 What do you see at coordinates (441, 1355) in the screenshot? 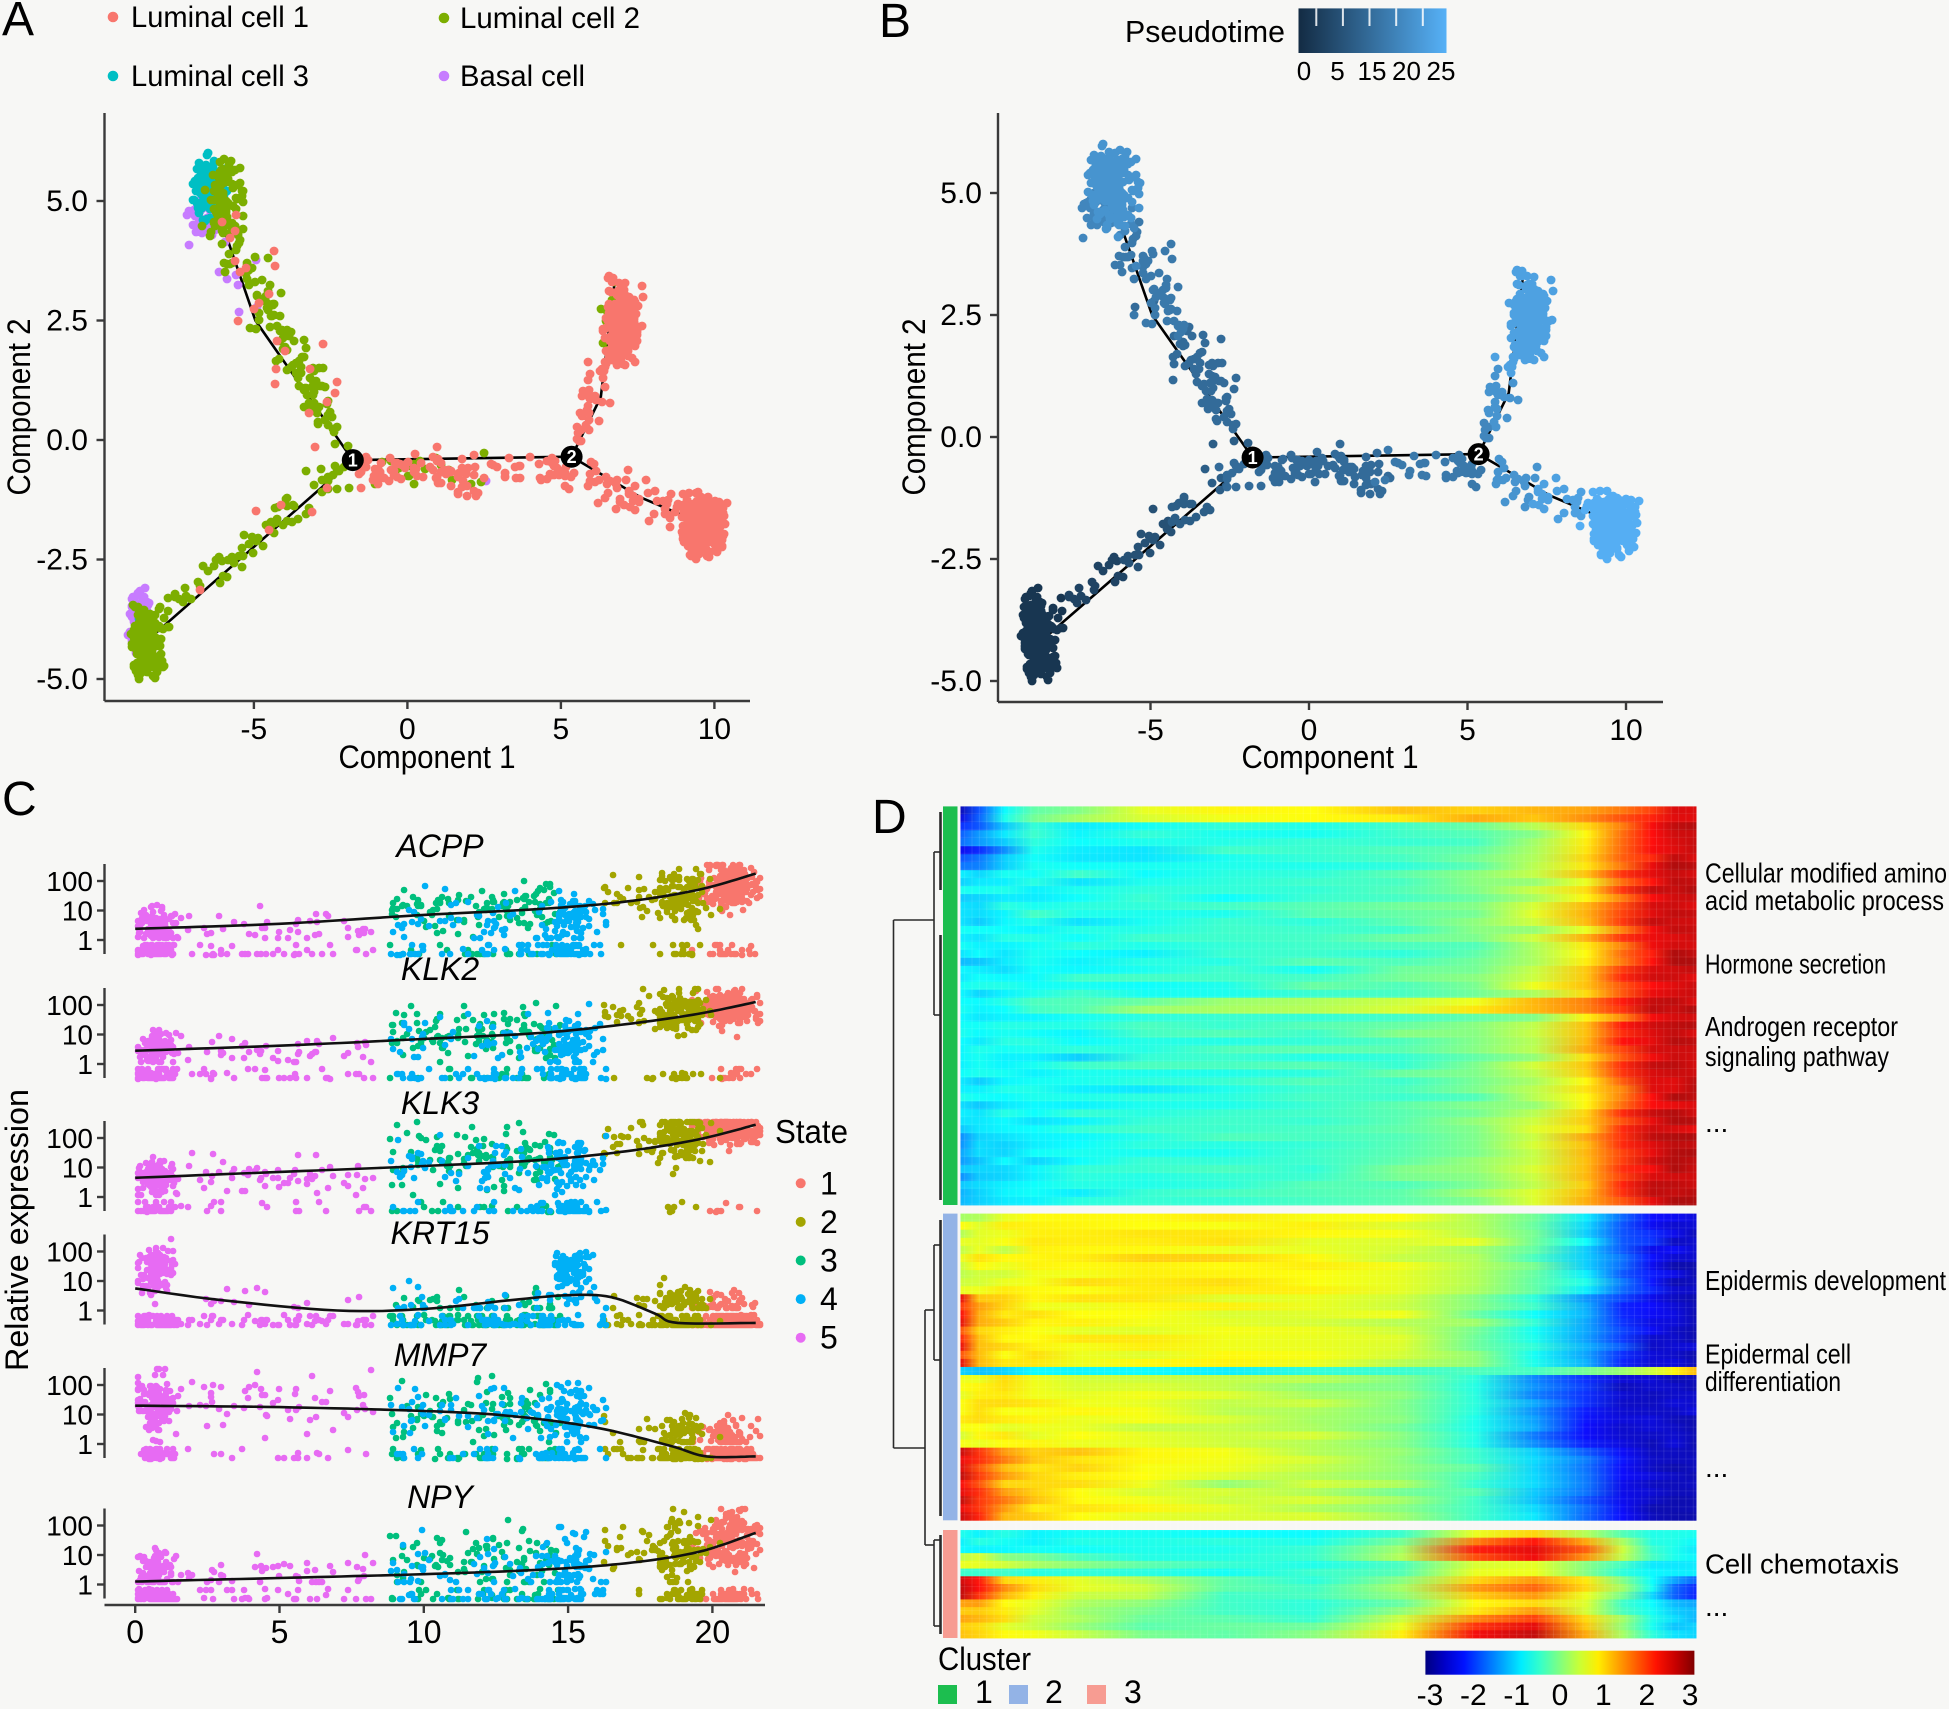
I see `svg-text: MMP7` at bounding box center [441, 1355].